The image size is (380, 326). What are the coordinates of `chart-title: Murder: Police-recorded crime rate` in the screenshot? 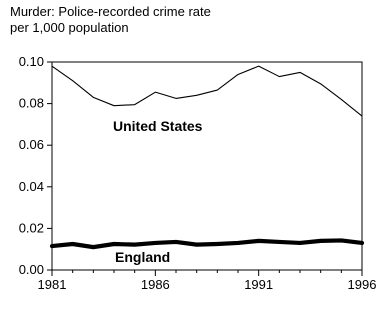 It's located at (110, 11).